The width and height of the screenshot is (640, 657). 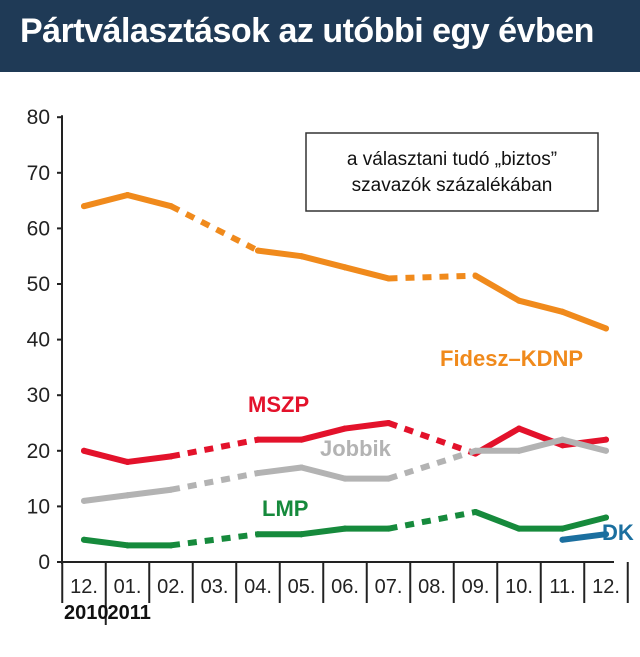 I want to click on x-tick-label: 06., so click(x=345, y=587).